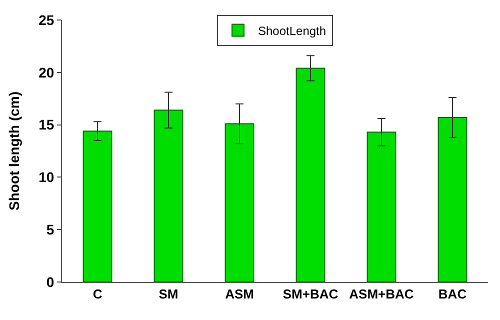  What do you see at coordinates (46, 20) in the screenshot?
I see `y-tick-label: 25` at bounding box center [46, 20].